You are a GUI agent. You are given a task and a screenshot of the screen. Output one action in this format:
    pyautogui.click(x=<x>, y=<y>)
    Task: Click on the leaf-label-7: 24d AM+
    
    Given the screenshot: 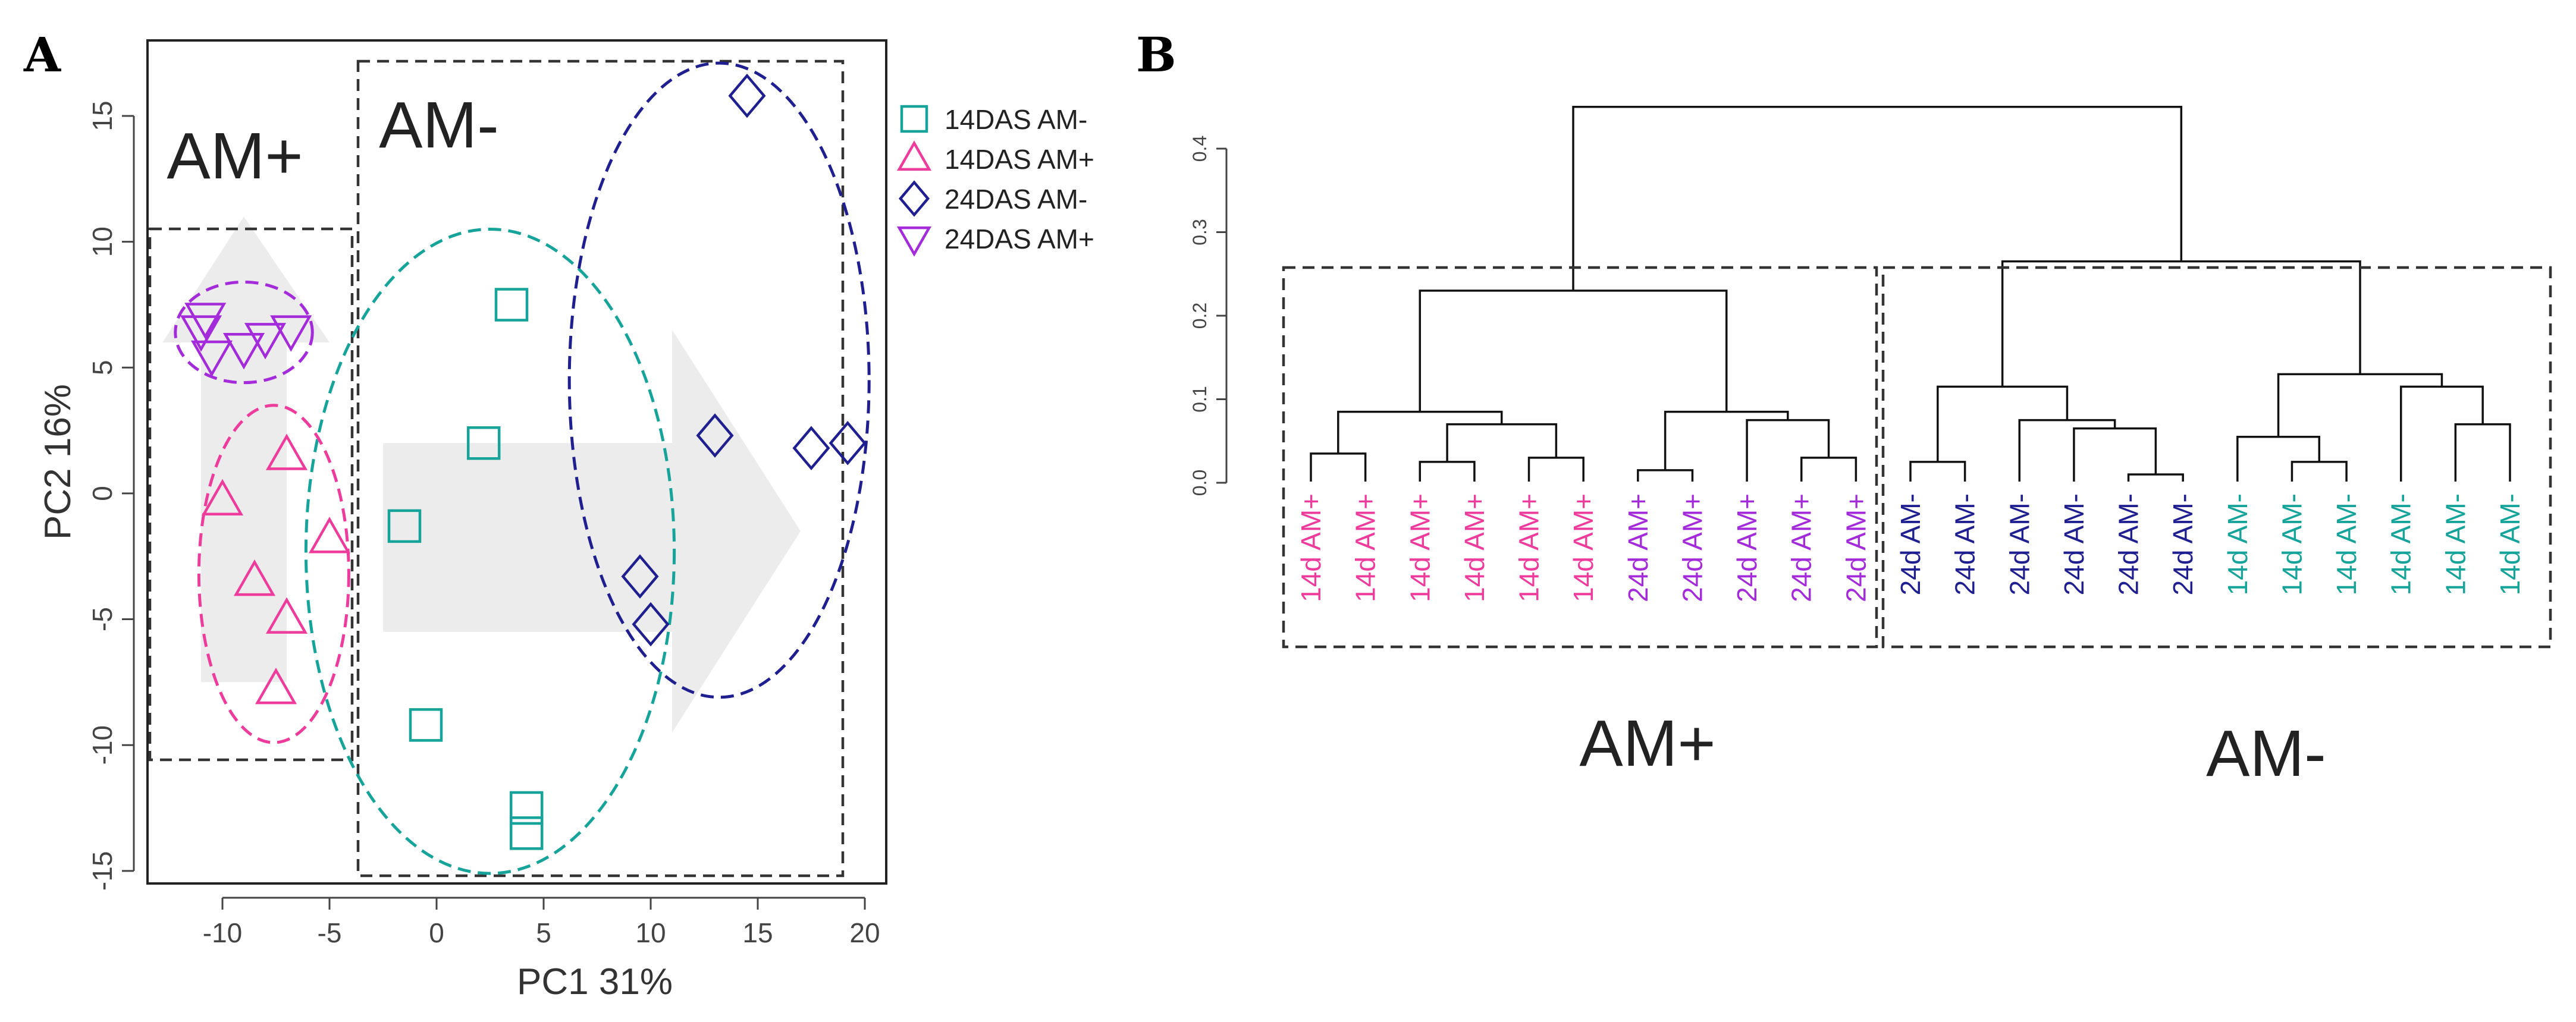 What is the action you would take?
    pyautogui.click(x=1692, y=547)
    